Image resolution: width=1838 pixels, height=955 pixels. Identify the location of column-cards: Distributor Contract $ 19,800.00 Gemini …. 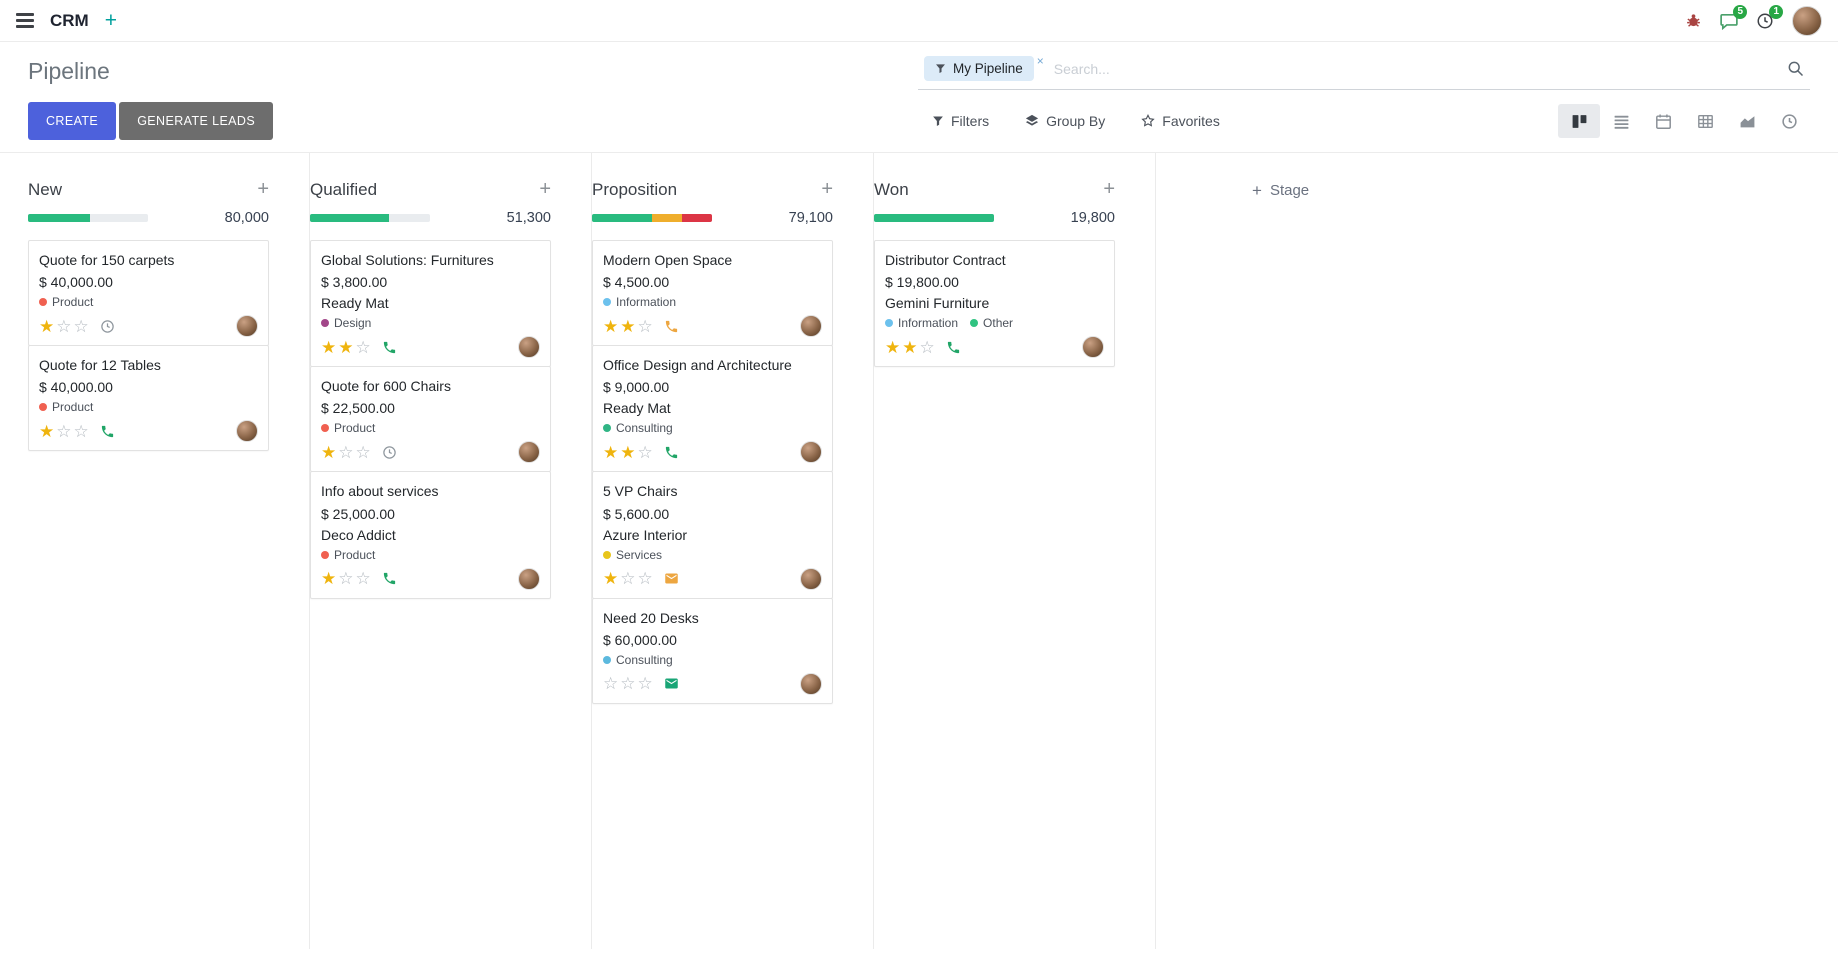
(994, 304).